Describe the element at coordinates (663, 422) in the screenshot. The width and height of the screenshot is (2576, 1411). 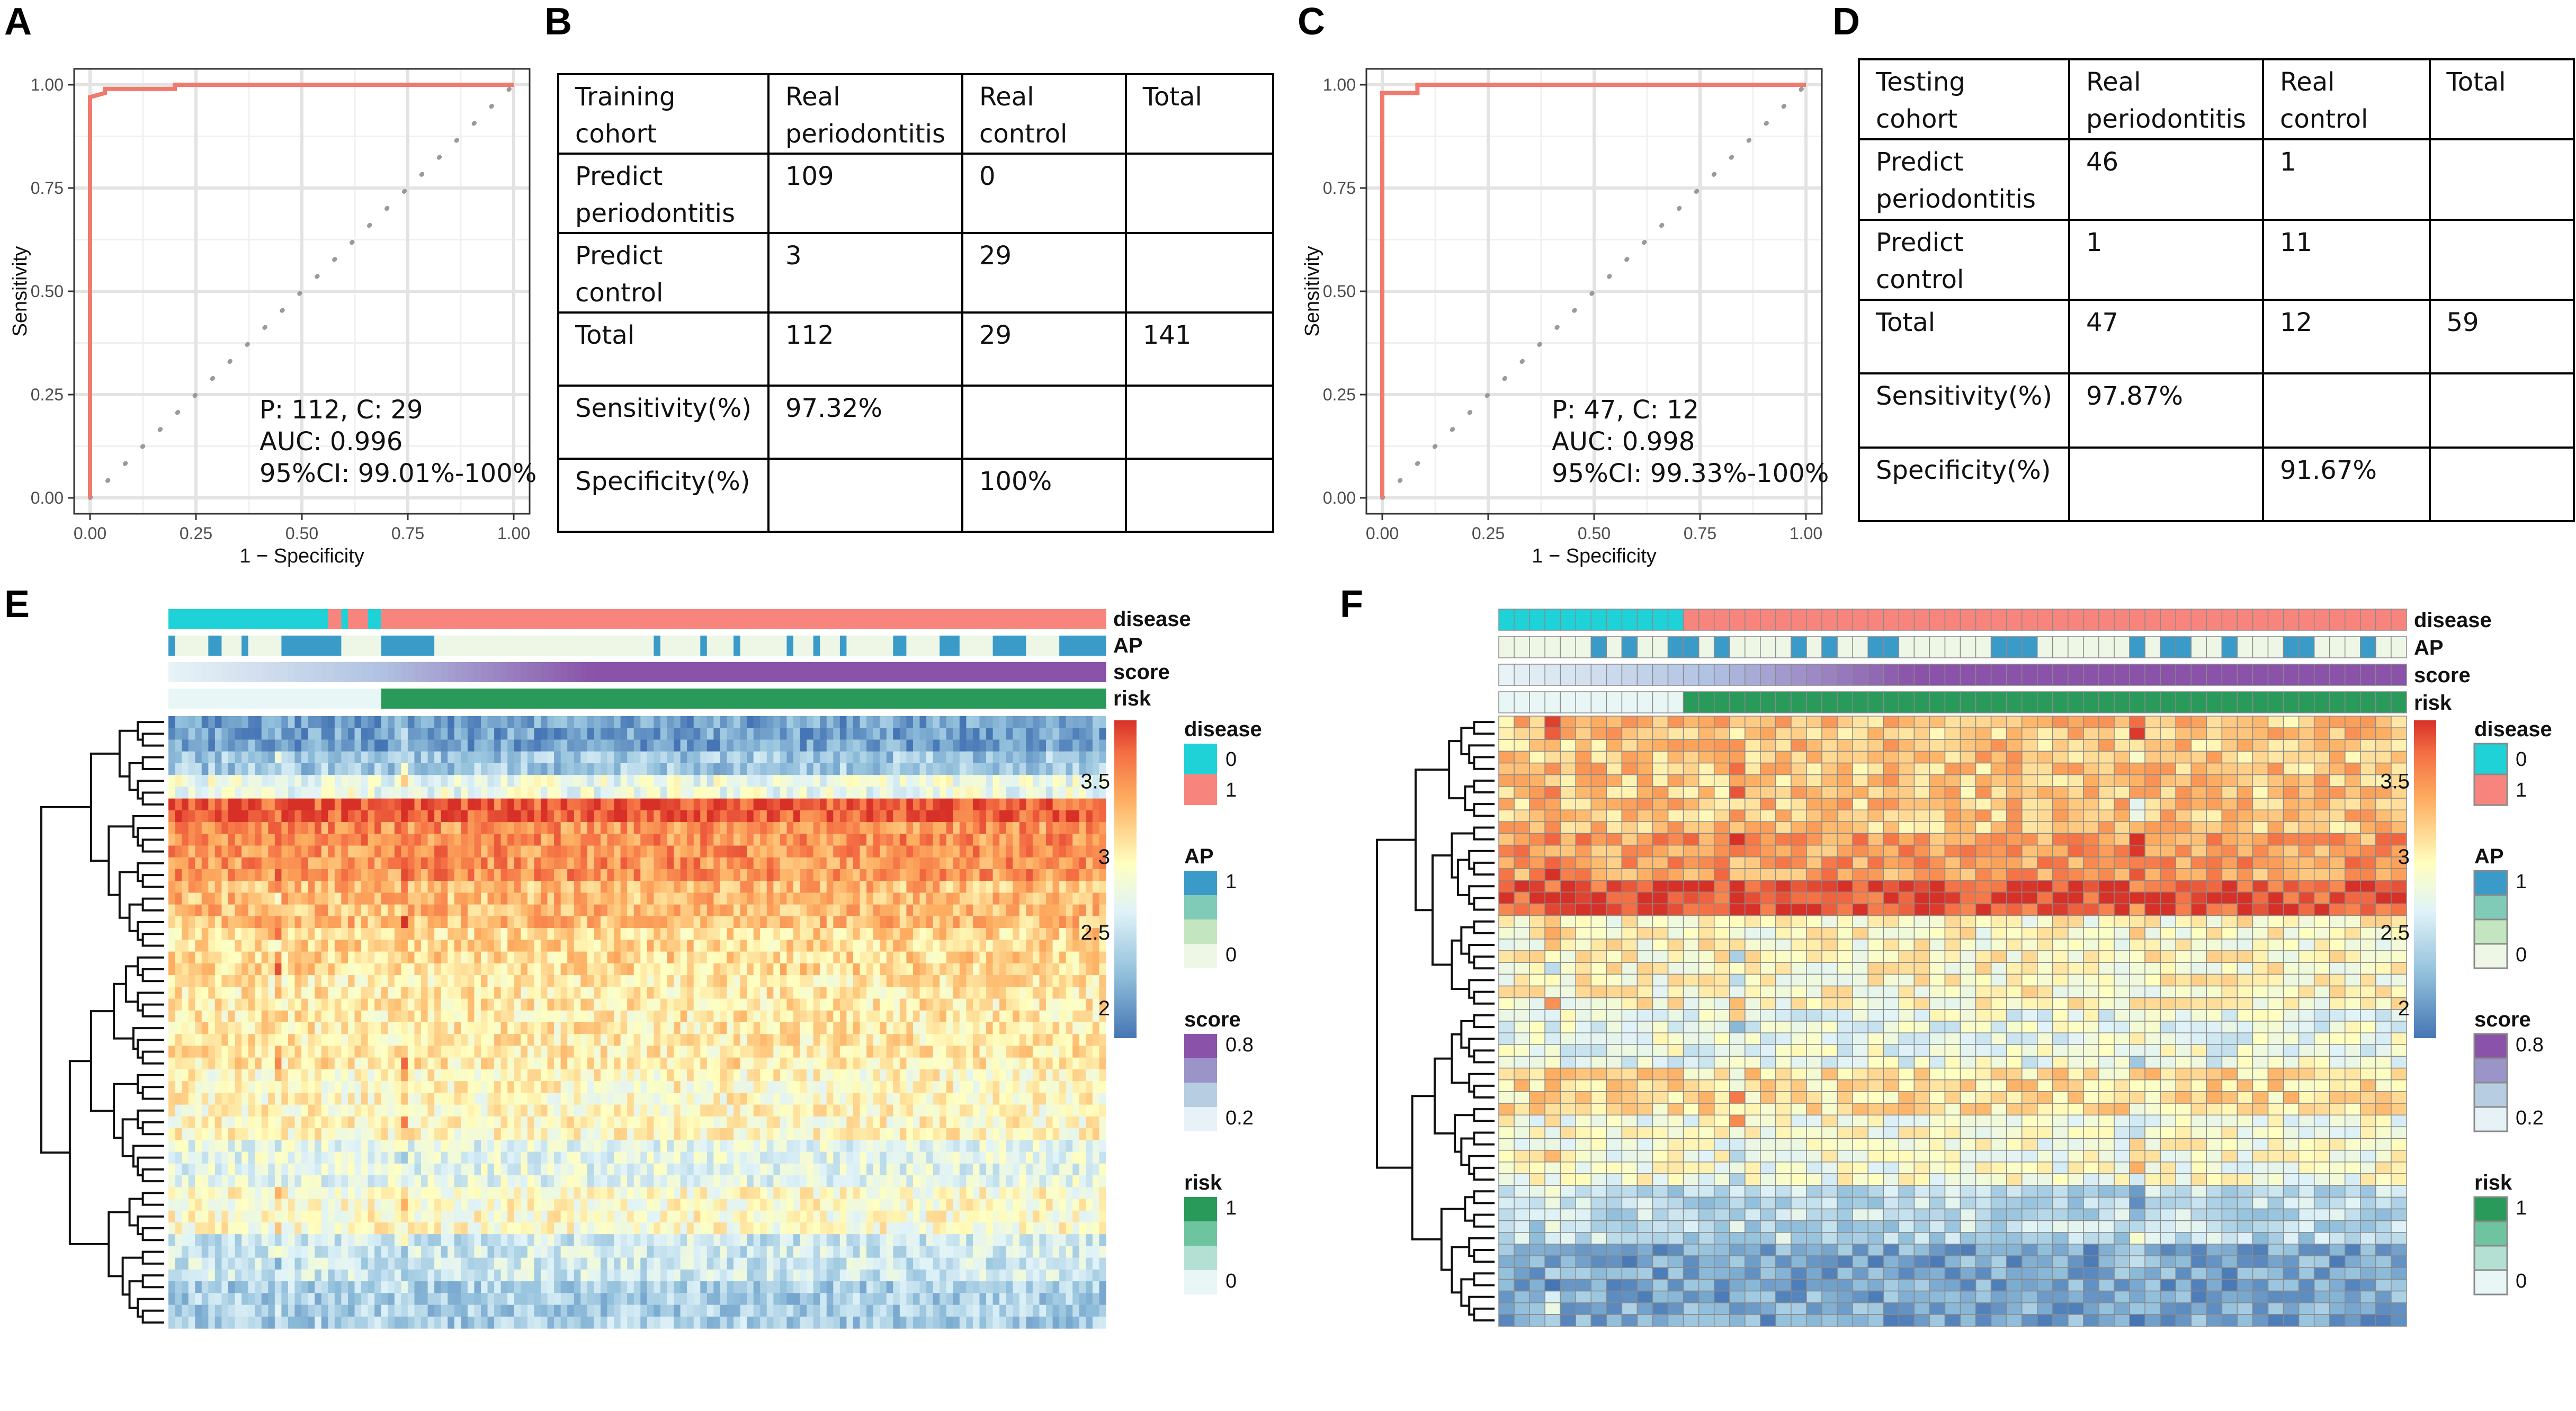
I see `table-cell: Sensitivity(%)` at that location.